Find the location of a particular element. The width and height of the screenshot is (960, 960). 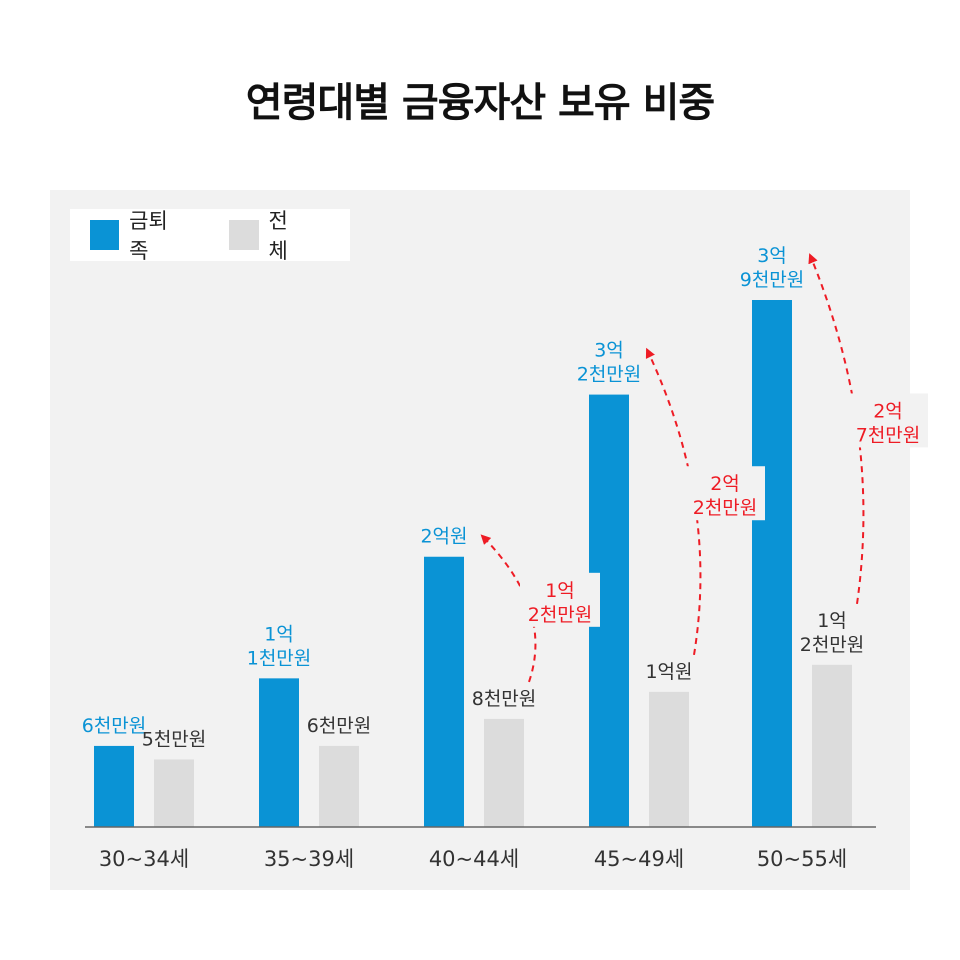

difference-label-2-line-1: 7천만원 is located at coordinates (888, 435).